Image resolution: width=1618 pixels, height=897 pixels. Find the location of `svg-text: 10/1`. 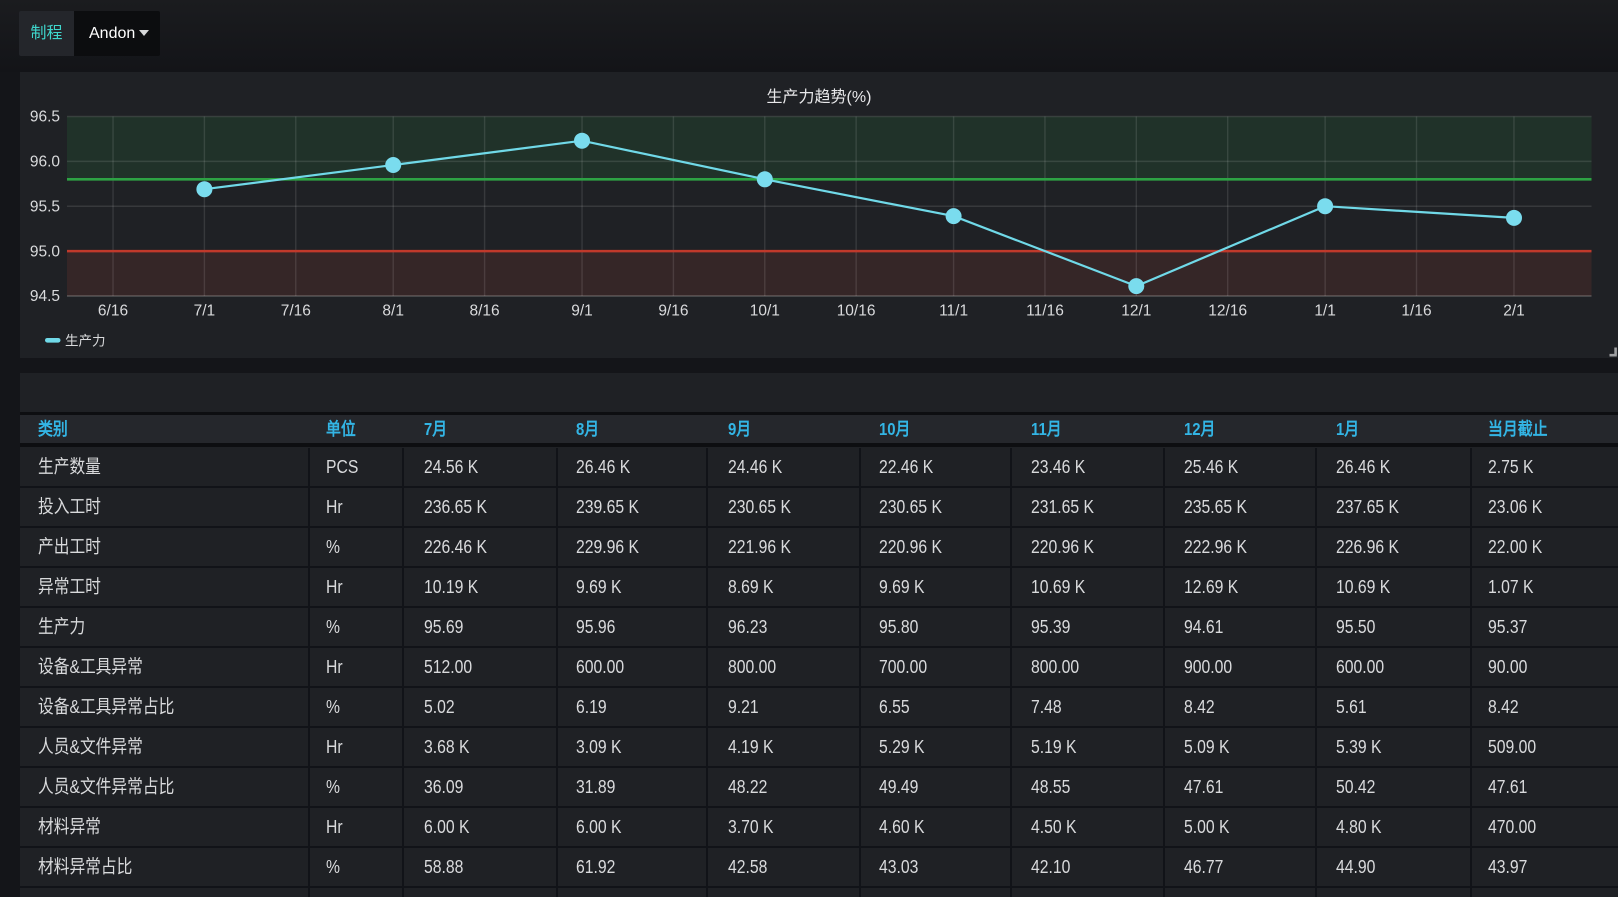

svg-text: 10/1 is located at coordinates (765, 311).